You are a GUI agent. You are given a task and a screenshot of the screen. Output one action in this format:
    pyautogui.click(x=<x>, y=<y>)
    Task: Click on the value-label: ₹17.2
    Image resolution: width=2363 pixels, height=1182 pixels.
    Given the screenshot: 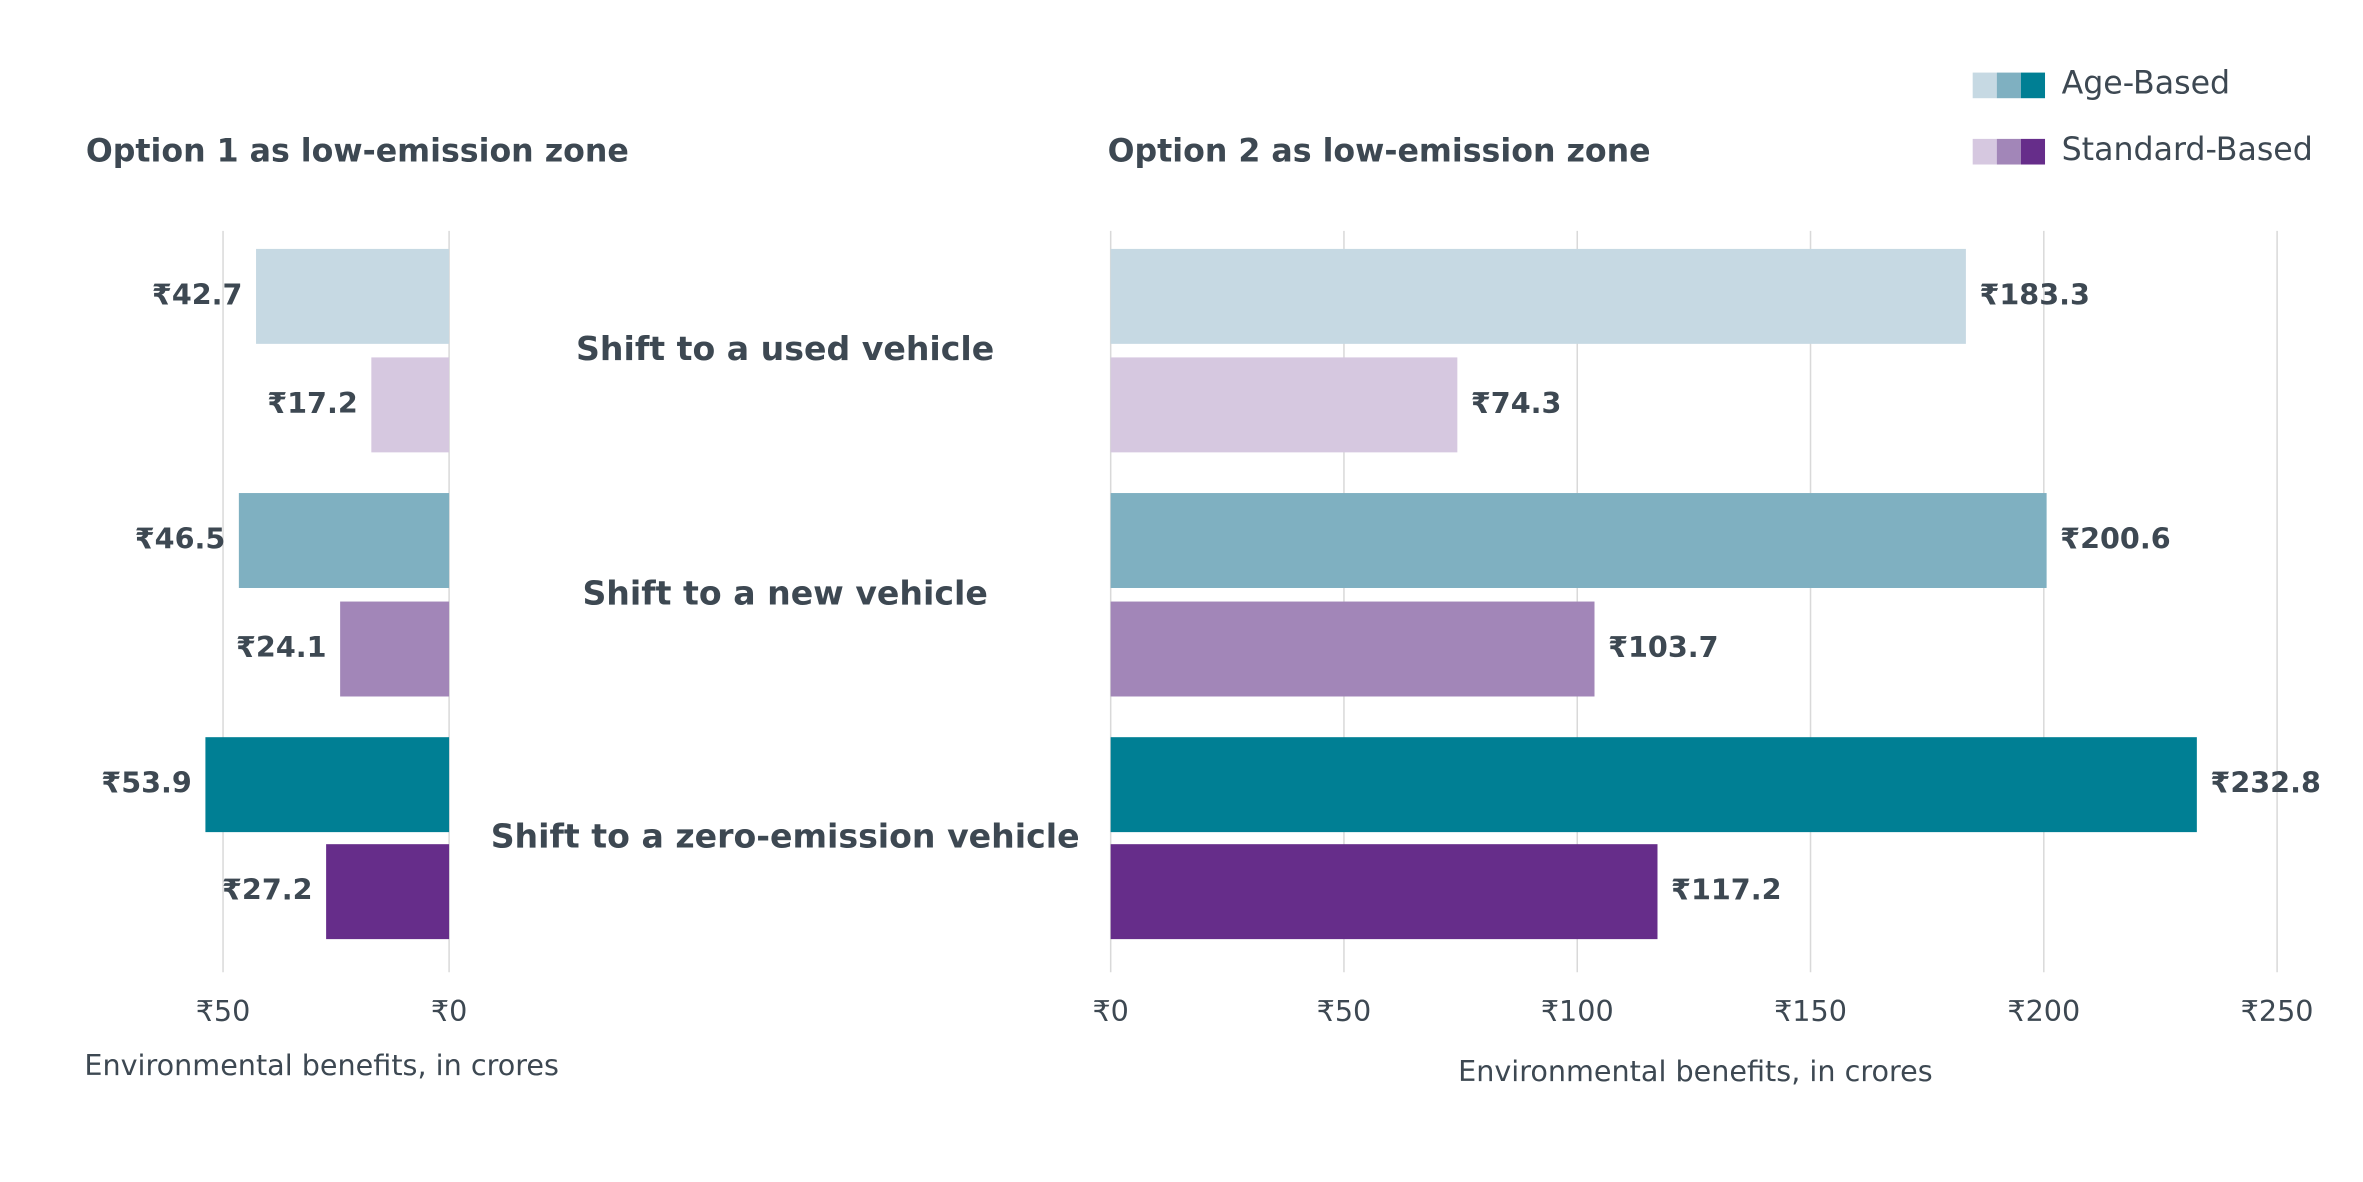 What is the action you would take?
    pyautogui.click(x=312, y=403)
    